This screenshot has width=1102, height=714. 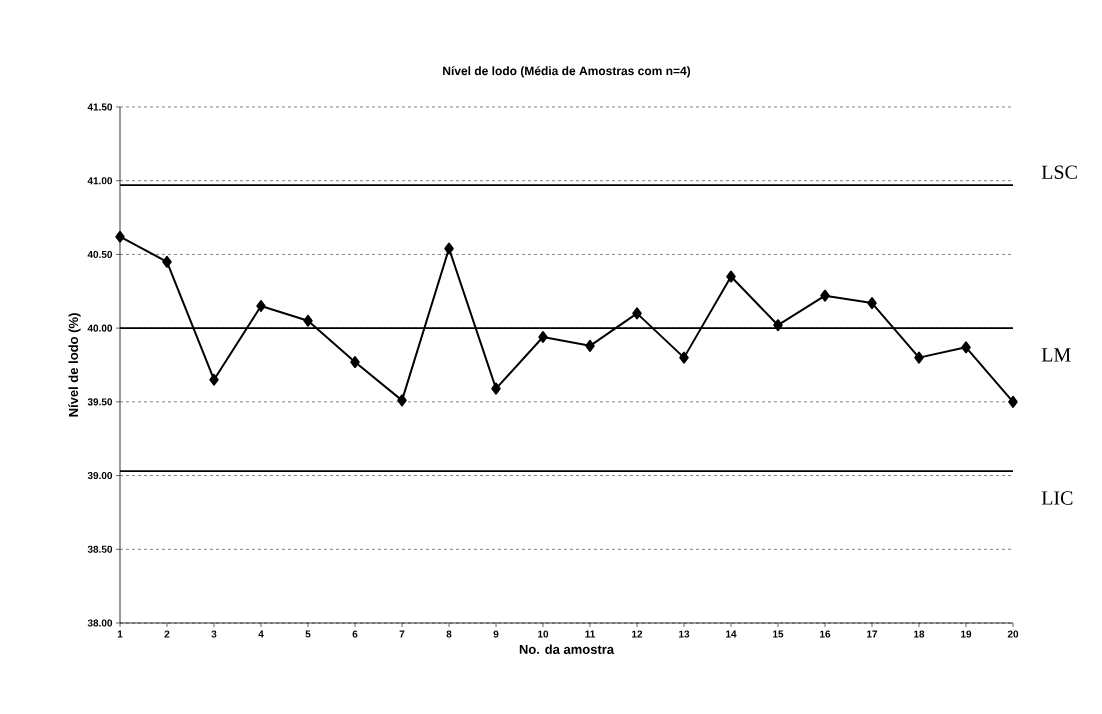 I want to click on y-tick-label: 39.00, so click(x=100, y=476).